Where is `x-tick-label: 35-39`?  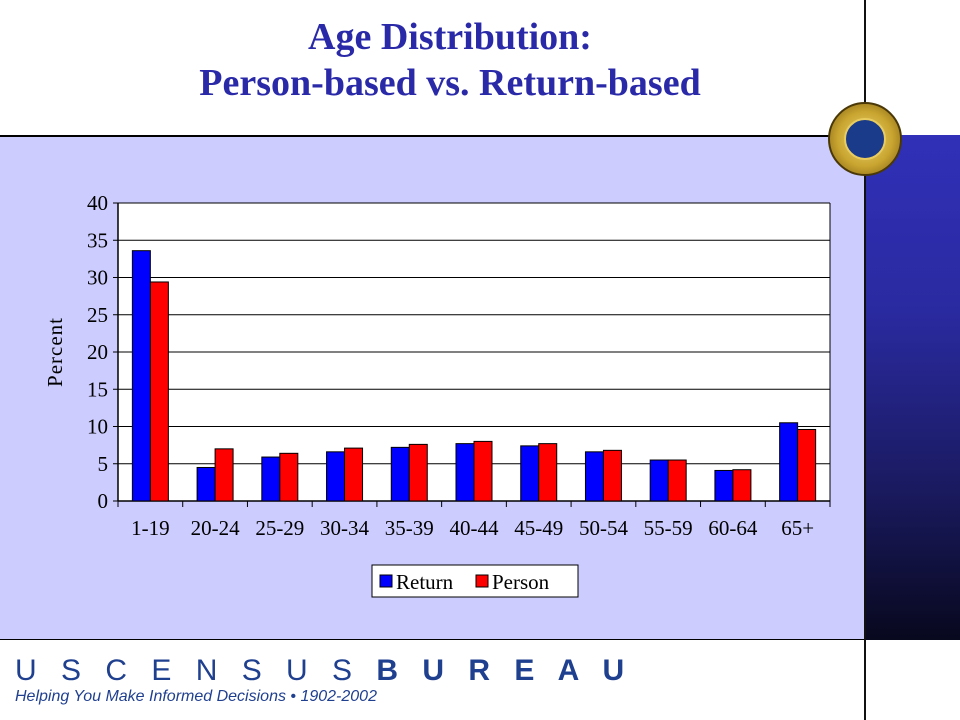
x-tick-label: 35-39 is located at coordinates (409, 528).